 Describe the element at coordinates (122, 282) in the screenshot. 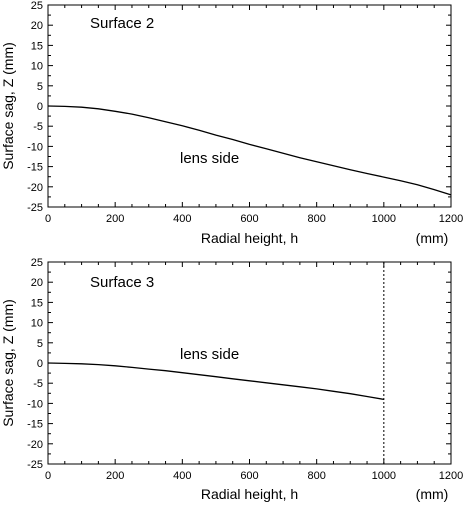

I see `surface-label: Surface 3` at that location.